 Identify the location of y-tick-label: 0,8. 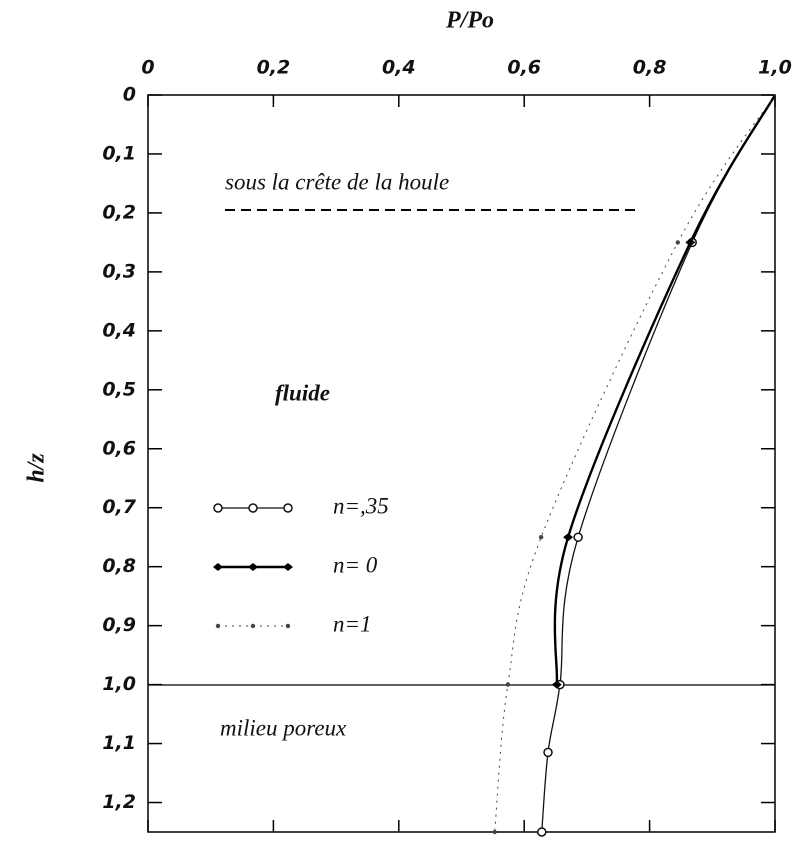
(119, 566).